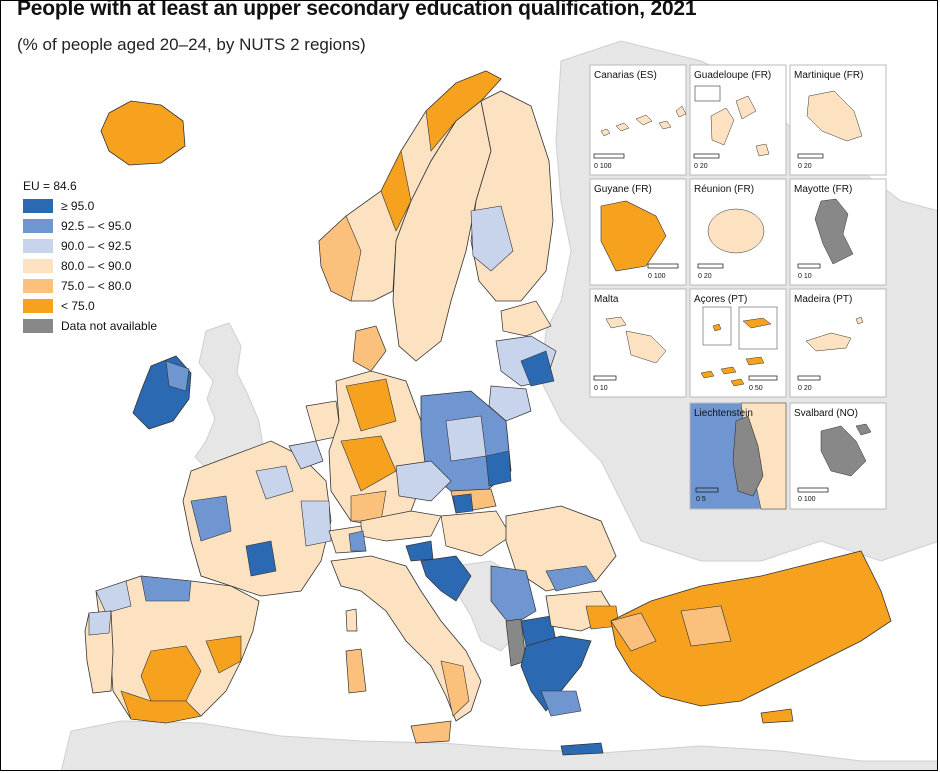 This screenshot has height=773, width=940. Describe the element at coordinates (96, 226) in the screenshot. I see `legend-label: 92.5 – < 95.0` at that location.